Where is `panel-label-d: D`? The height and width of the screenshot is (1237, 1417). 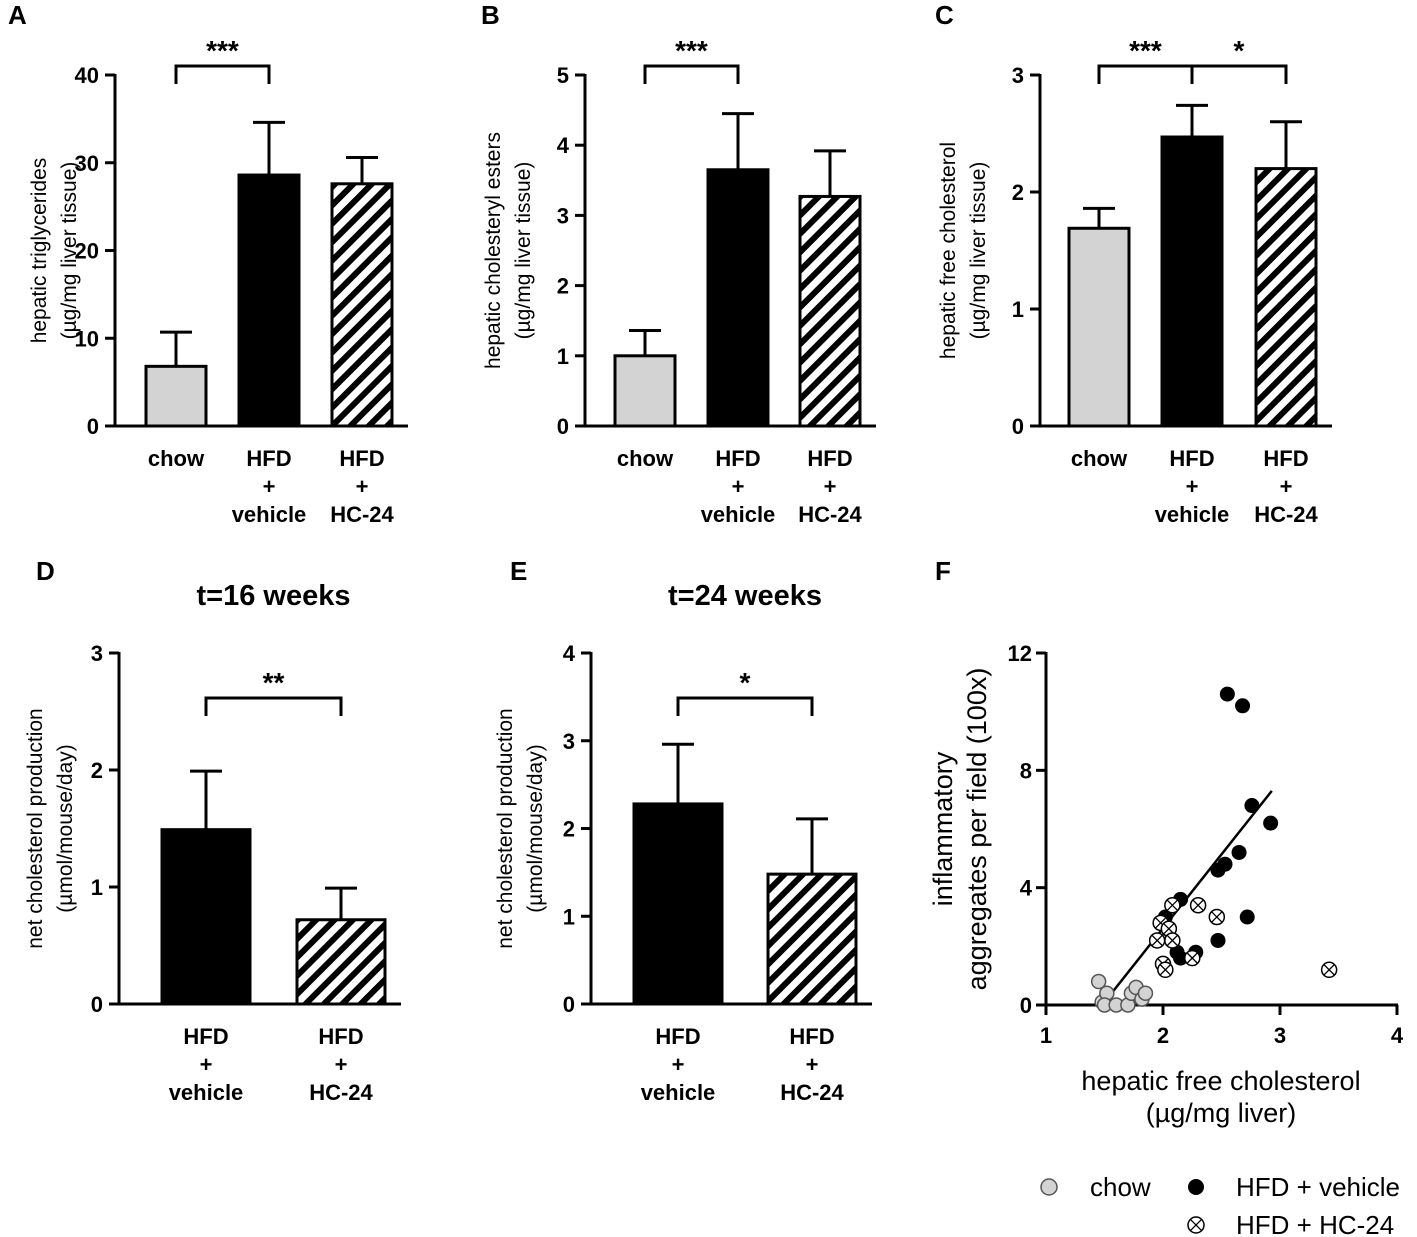 panel-label-d: D is located at coordinates (45, 571).